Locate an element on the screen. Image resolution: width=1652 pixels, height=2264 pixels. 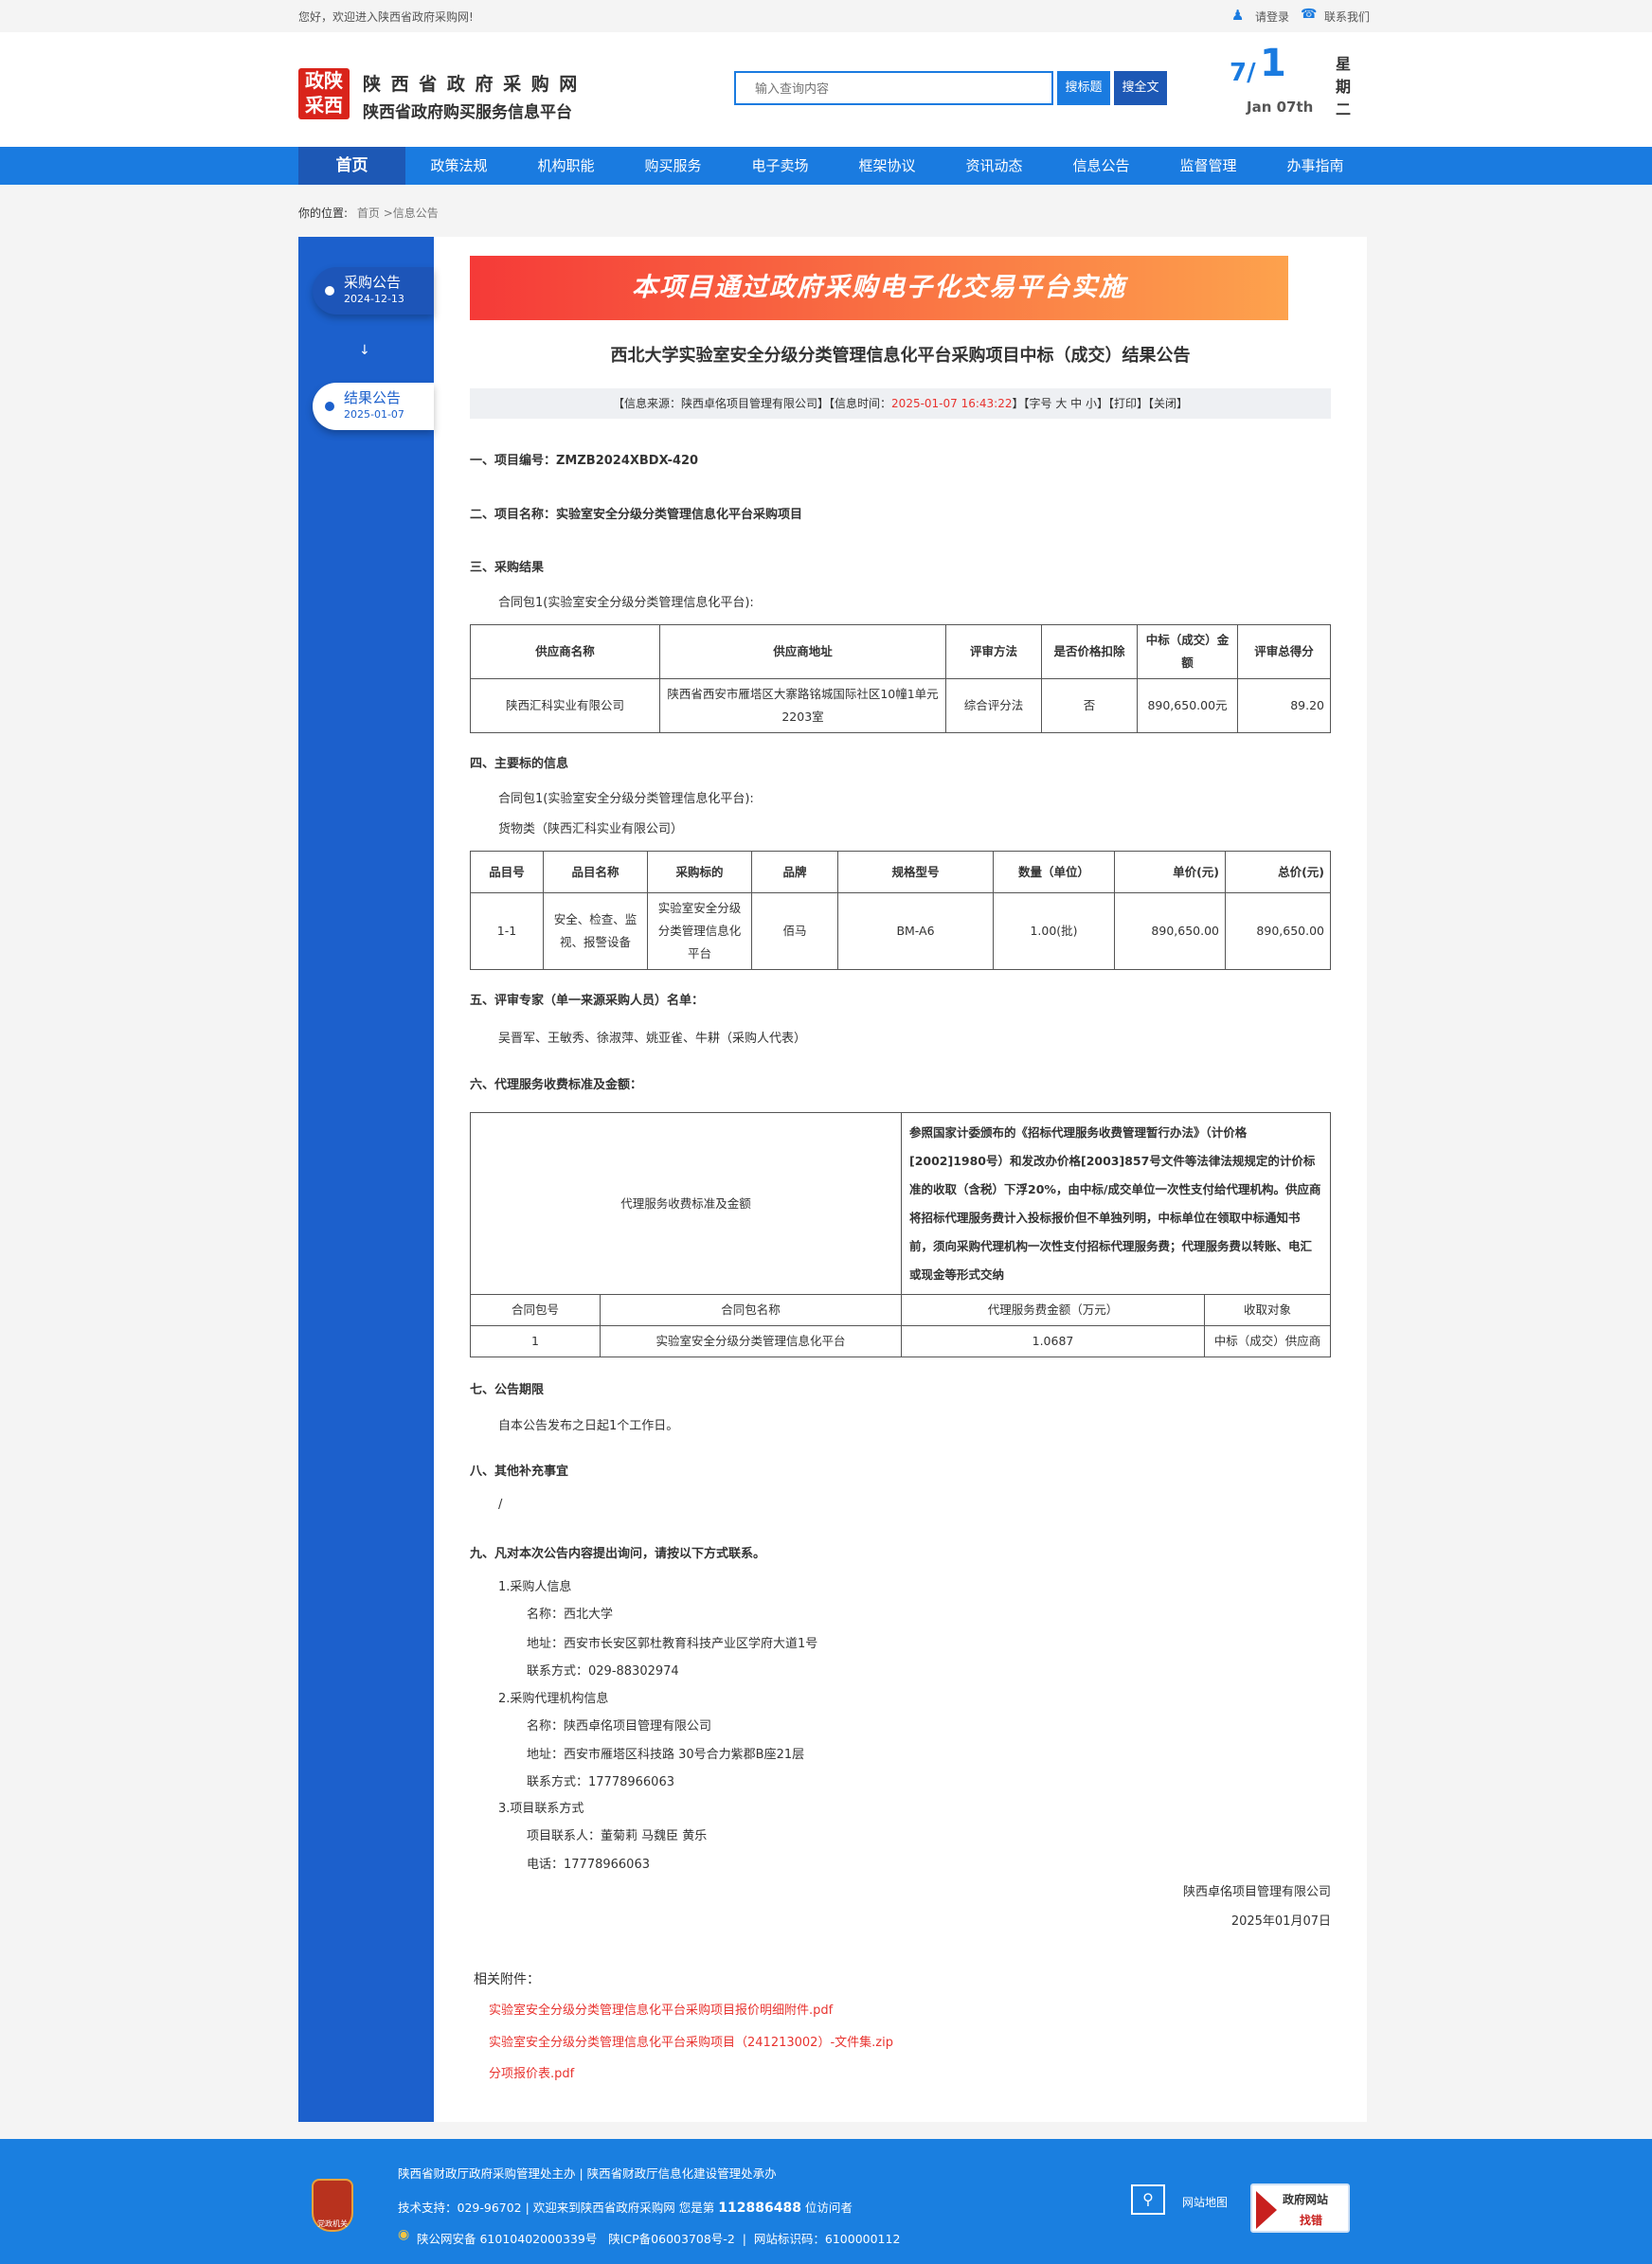
nav-notices: 信息公告 is located at coordinates (1101, 165).